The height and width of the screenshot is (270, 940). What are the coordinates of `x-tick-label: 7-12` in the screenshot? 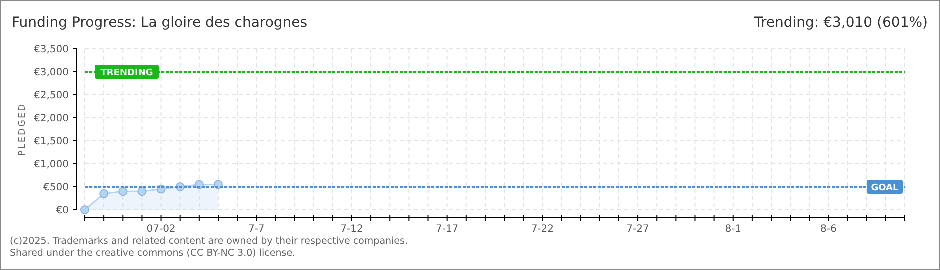 It's located at (352, 229).